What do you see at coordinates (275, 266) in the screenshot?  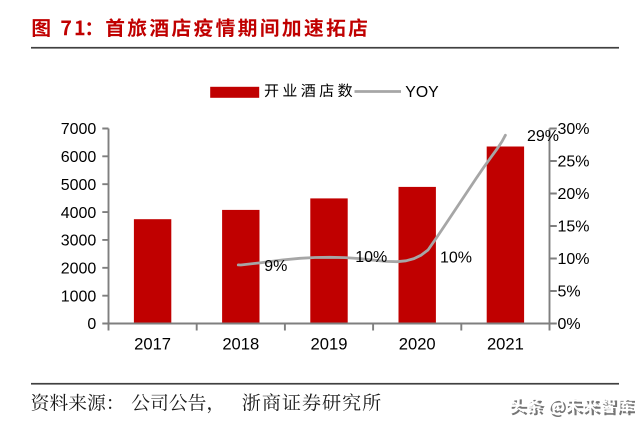 I see `svg-text: 9%` at bounding box center [275, 266].